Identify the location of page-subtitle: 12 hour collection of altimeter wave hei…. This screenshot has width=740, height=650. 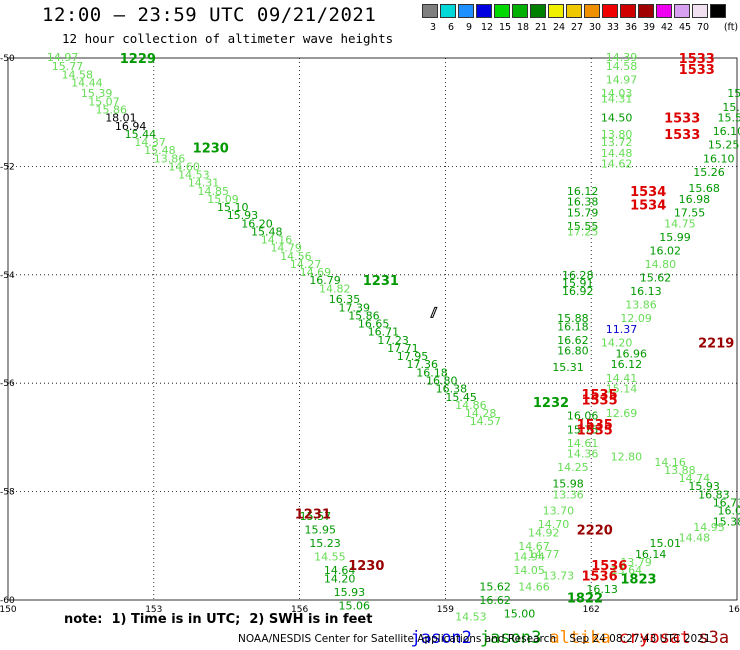
(228, 38).